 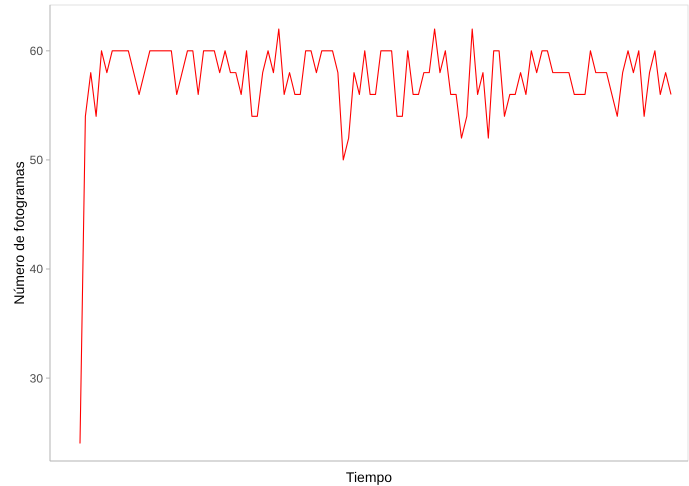 I want to click on y-axis-title: Número de fotogramas, so click(x=19, y=233).